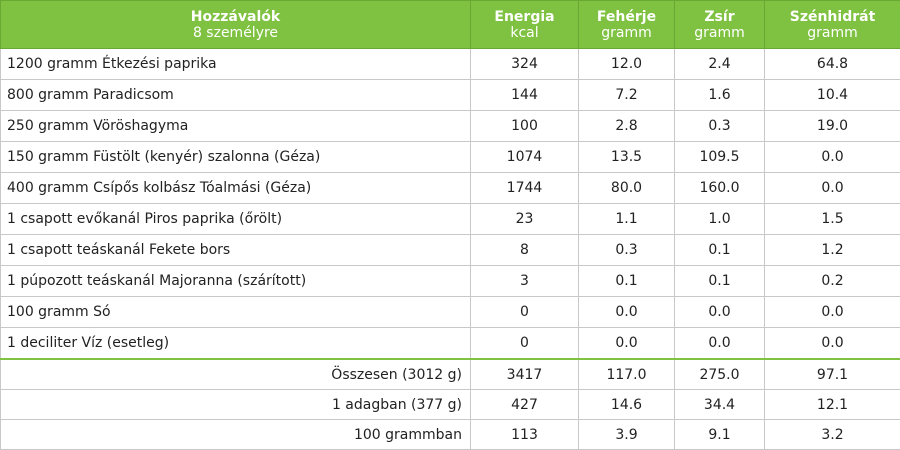  Describe the element at coordinates (627, 281) in the screenshot. I see `protein-value: 0.1` at that location.